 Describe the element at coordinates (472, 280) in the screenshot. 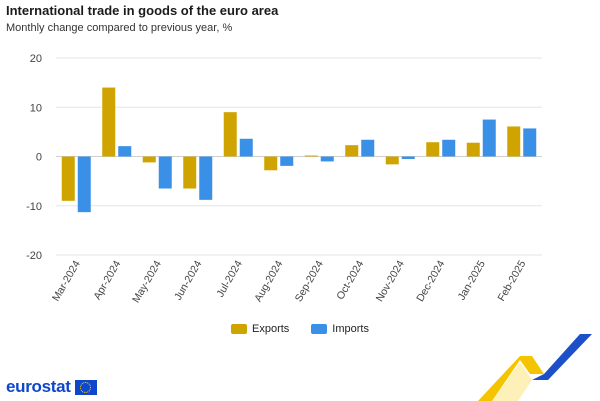

I see `x-tick-label: Jan-2025` at that location.